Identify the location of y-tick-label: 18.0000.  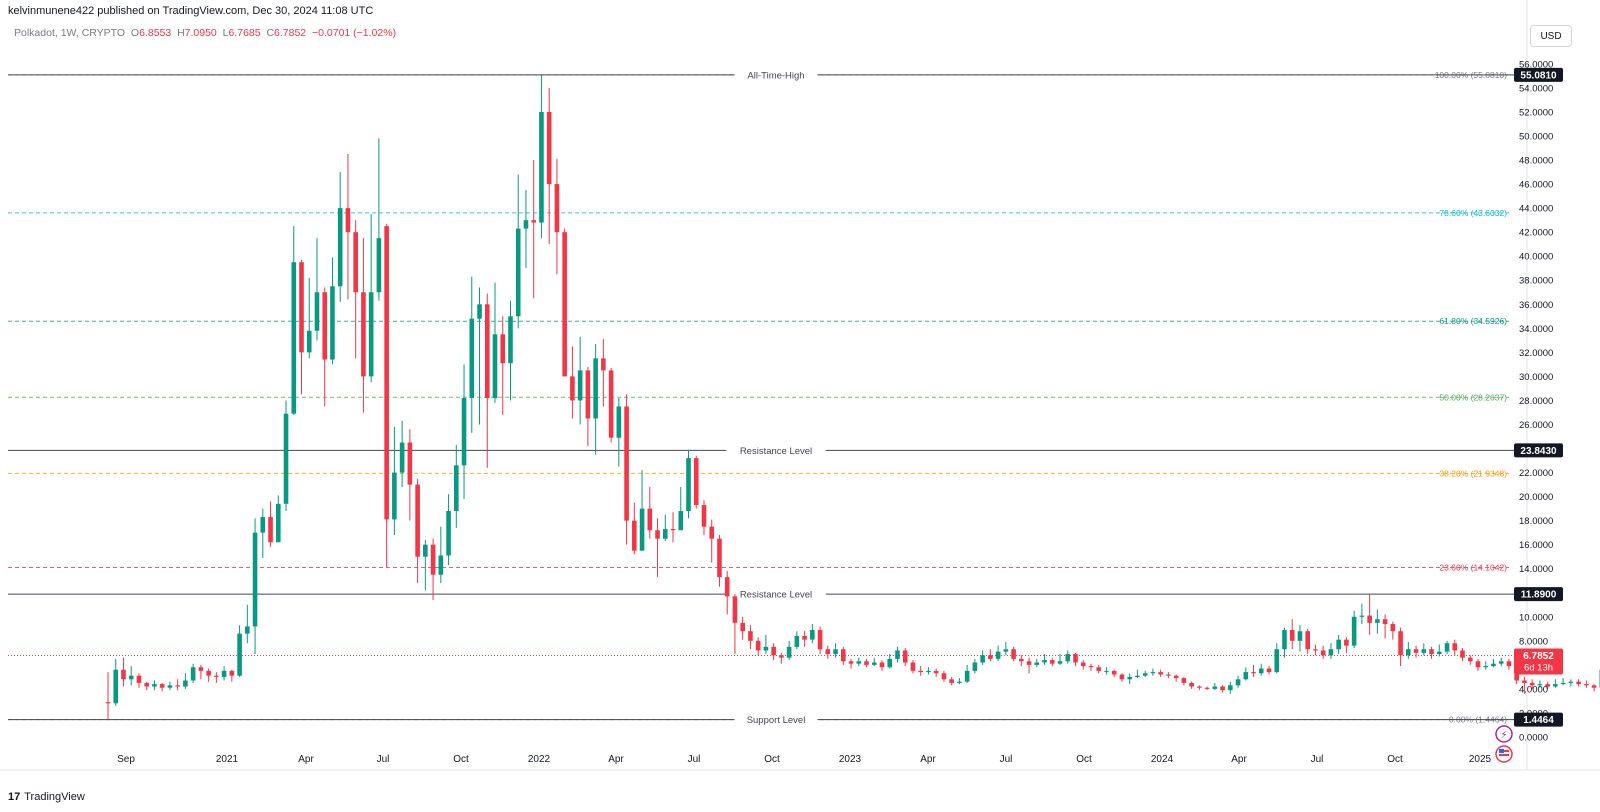
(1536, 521).